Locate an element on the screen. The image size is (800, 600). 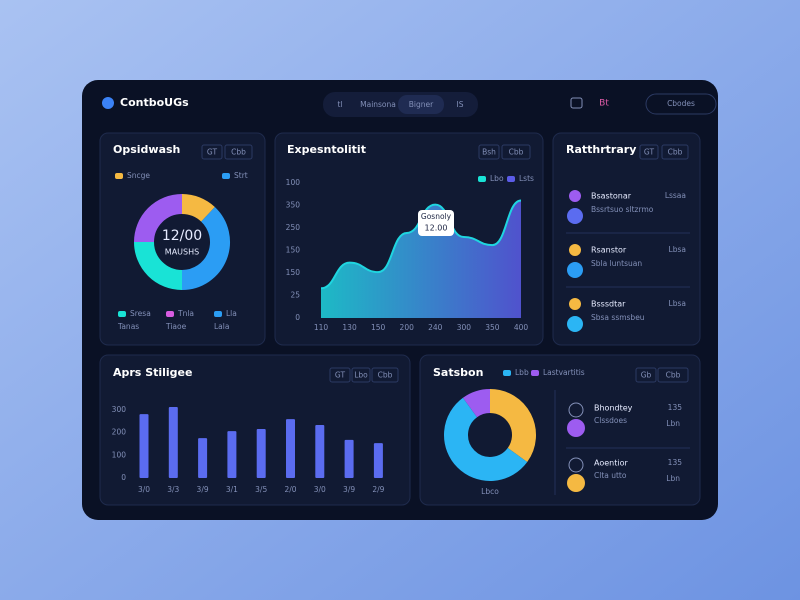
x-axis-label: 110 is located at coordinates (321, 327).